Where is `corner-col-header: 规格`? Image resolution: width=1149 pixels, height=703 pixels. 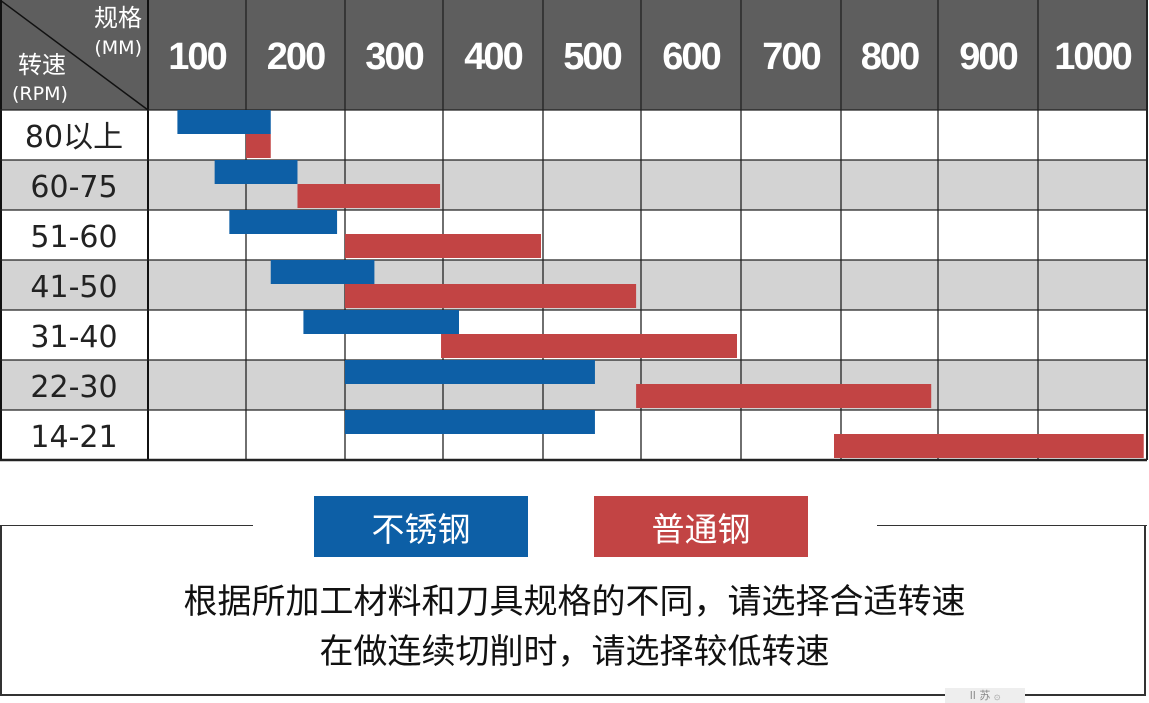
corner-col-header: 规格 is located at coordinates (118, 18).